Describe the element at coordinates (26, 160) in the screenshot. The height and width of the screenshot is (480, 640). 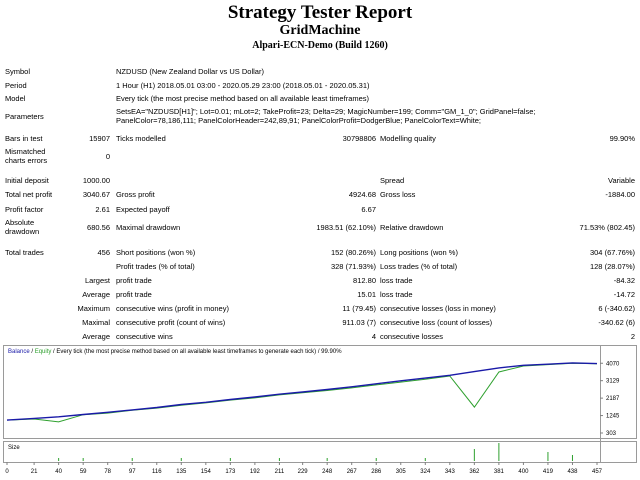
I see `mismatch-label-2: charts errors` at that location.